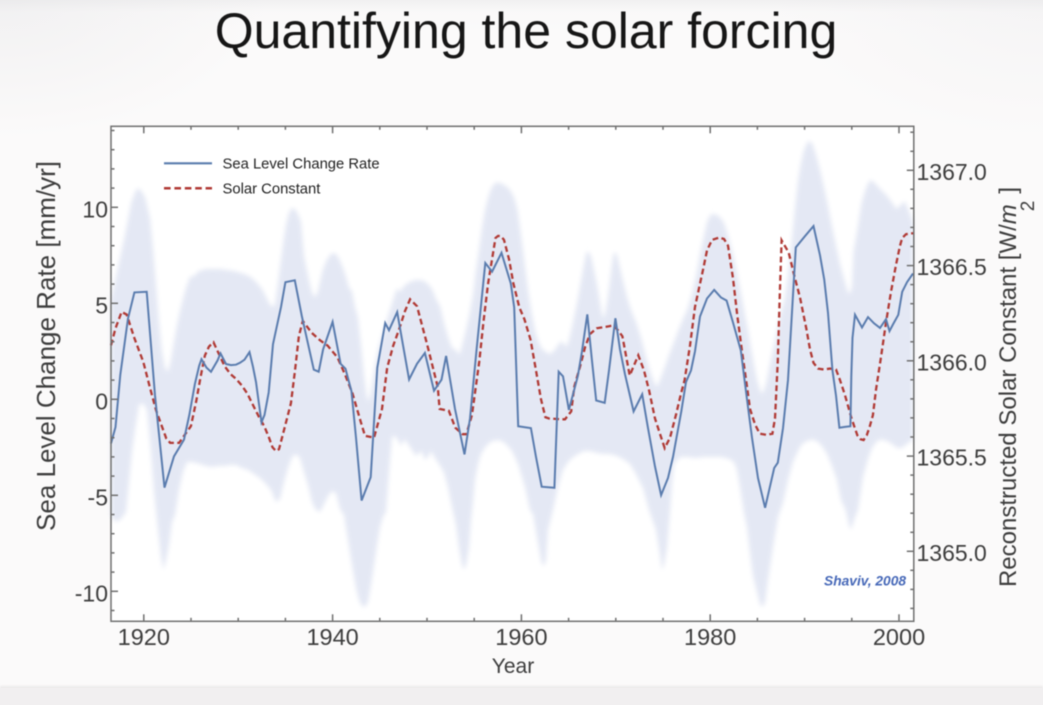 The height and width of the screenshot is (705, 1043). Describe the element at coordinates (1017, 387) in the screenshot. I see `svg-text:Reconstructed Solar Constant [: Reconstructed Solar Constant [W/m2]` at that location.